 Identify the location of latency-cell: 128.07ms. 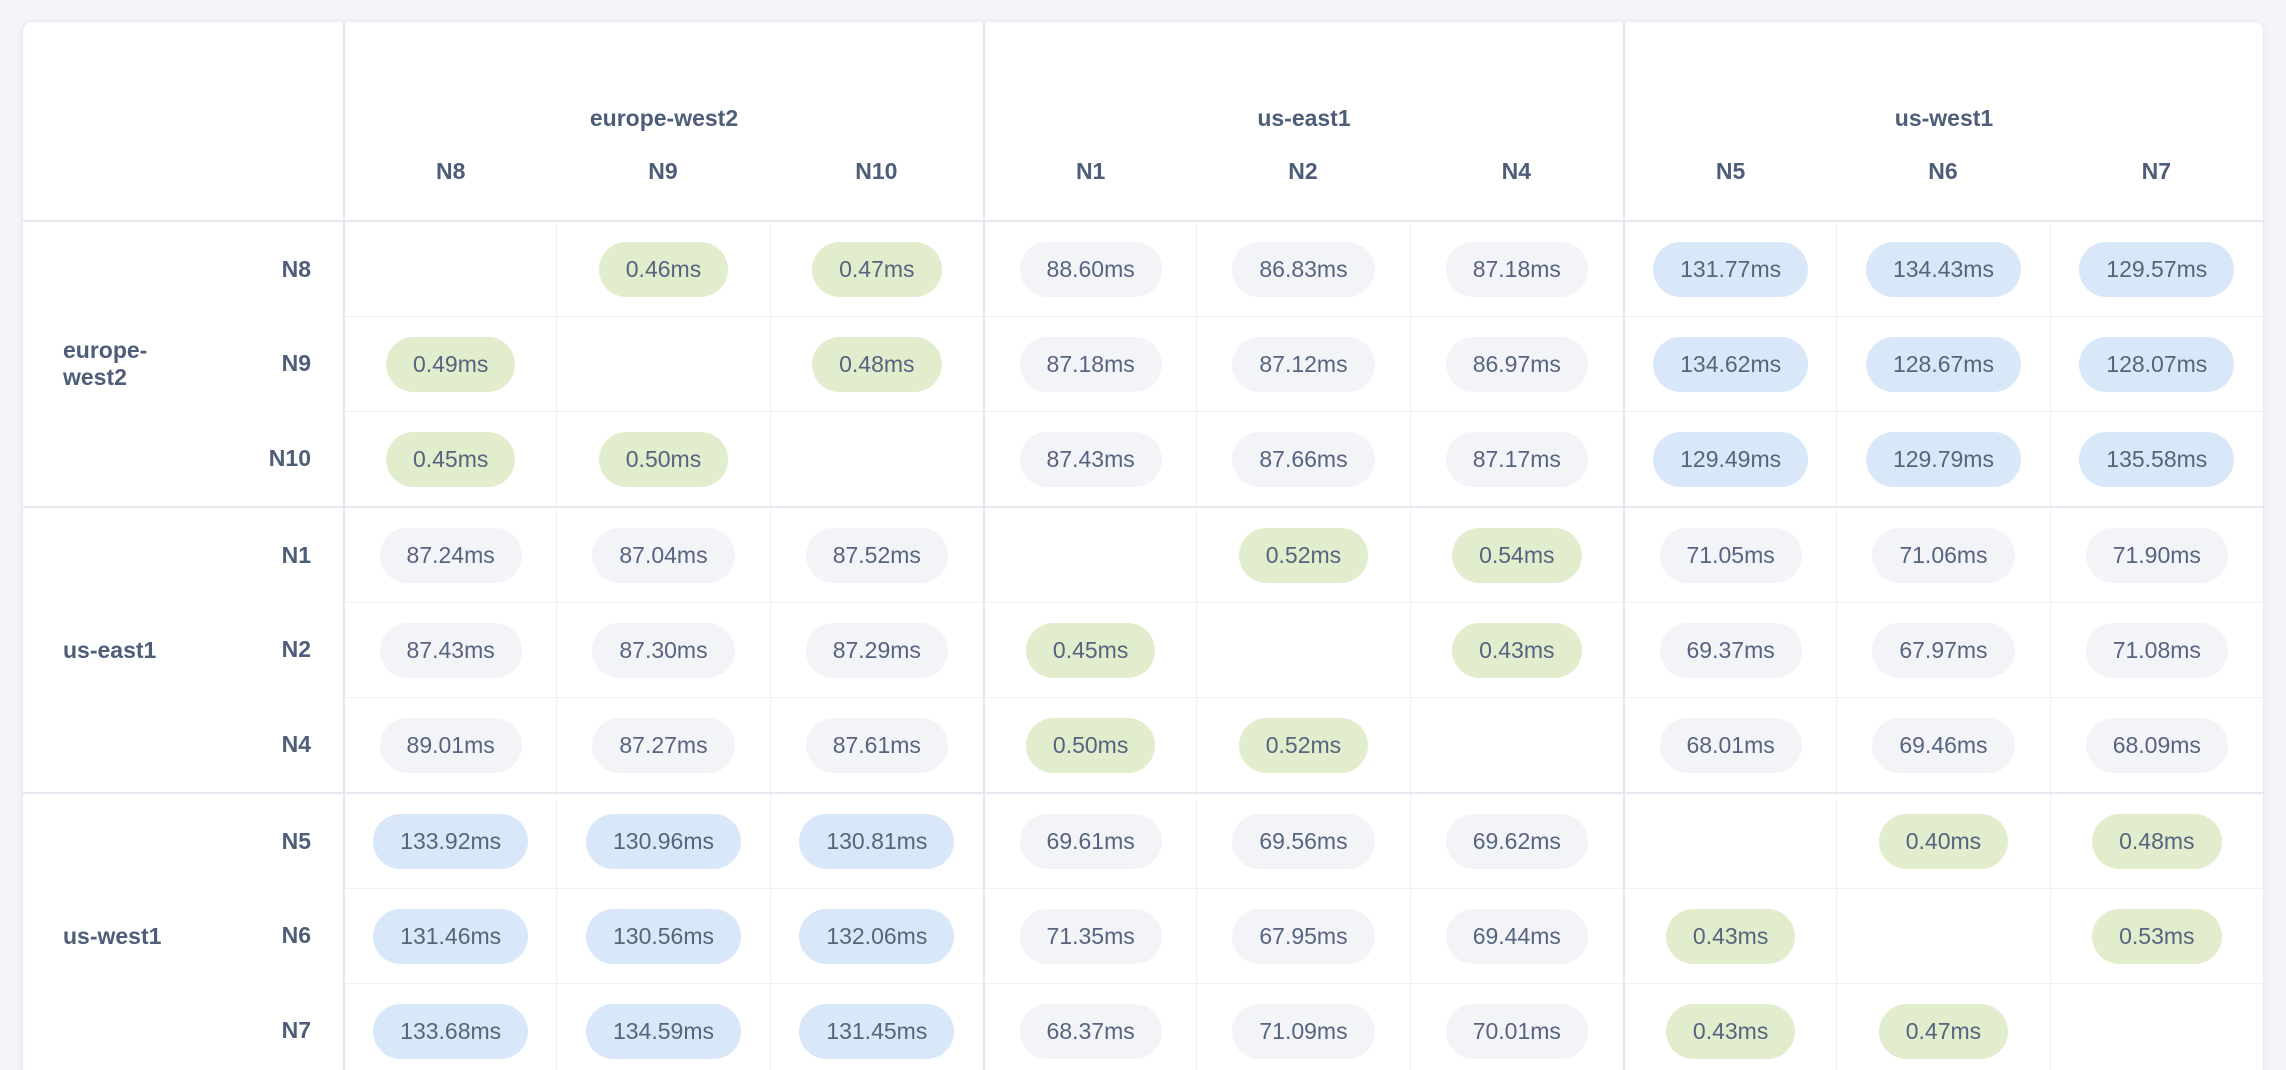
(2156, 363).